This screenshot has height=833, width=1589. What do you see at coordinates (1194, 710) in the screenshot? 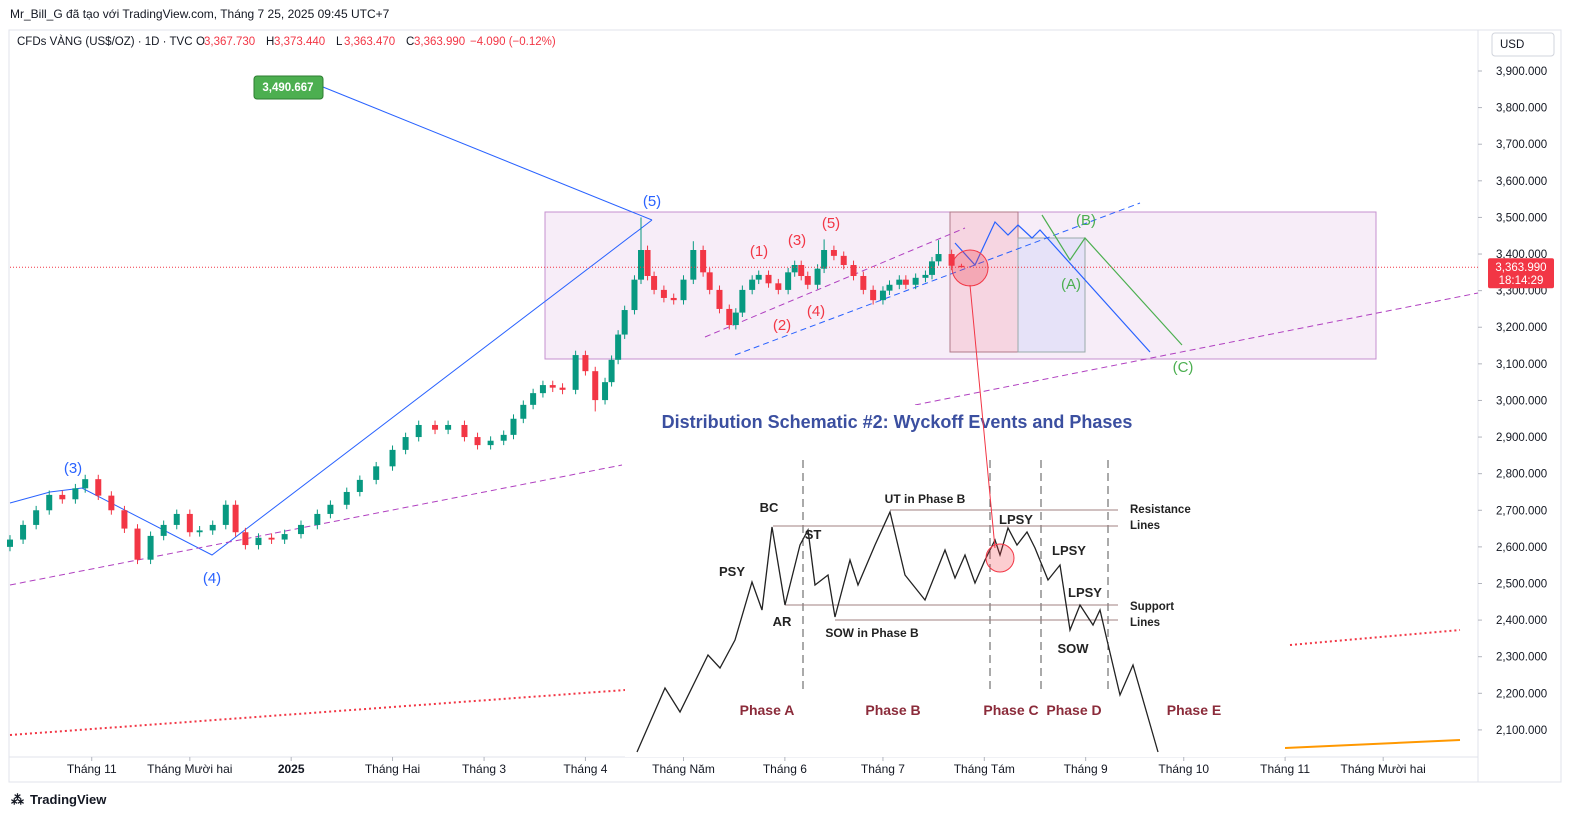
I see `phase-label: Phase E` at bounding box center [1194, 710].